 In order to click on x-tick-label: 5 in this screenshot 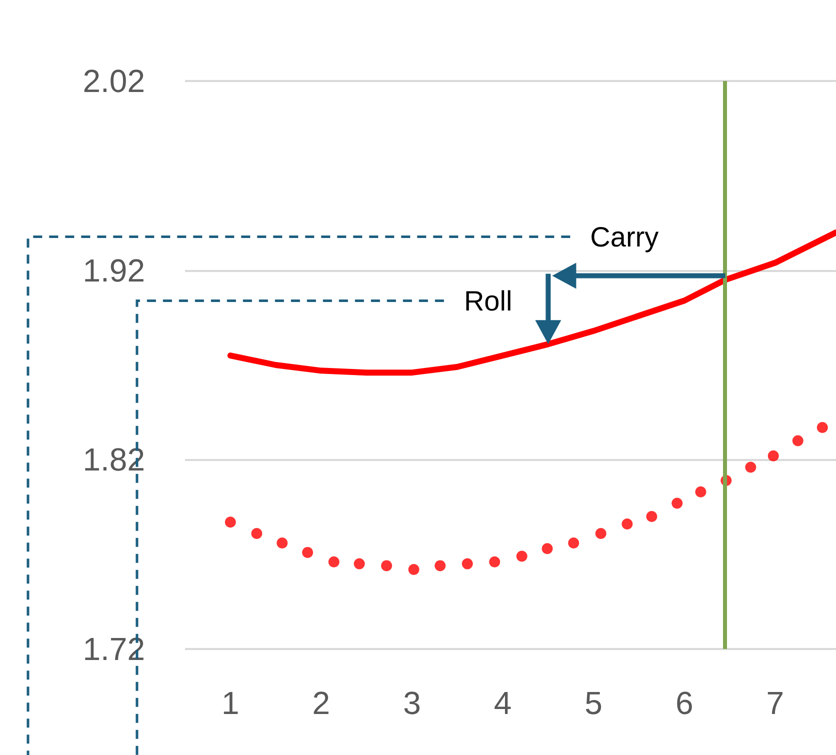, I will do `click(593, 703)`.